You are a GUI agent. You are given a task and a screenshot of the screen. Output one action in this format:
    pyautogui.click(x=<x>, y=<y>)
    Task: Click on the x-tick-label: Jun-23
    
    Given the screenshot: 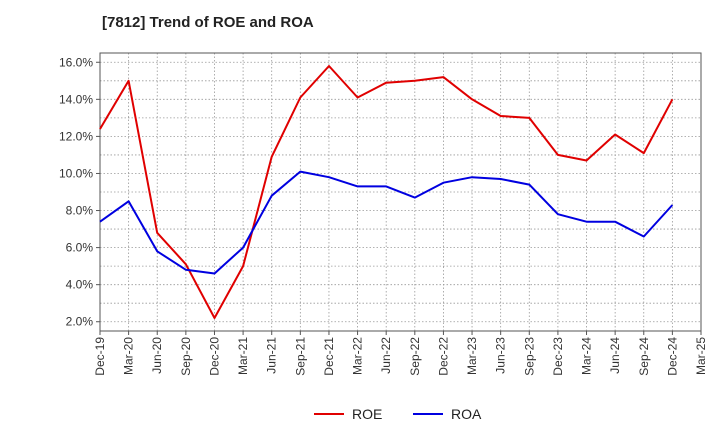 What is the action you would take?
    pyautogui.click(x=501, y=355)
    